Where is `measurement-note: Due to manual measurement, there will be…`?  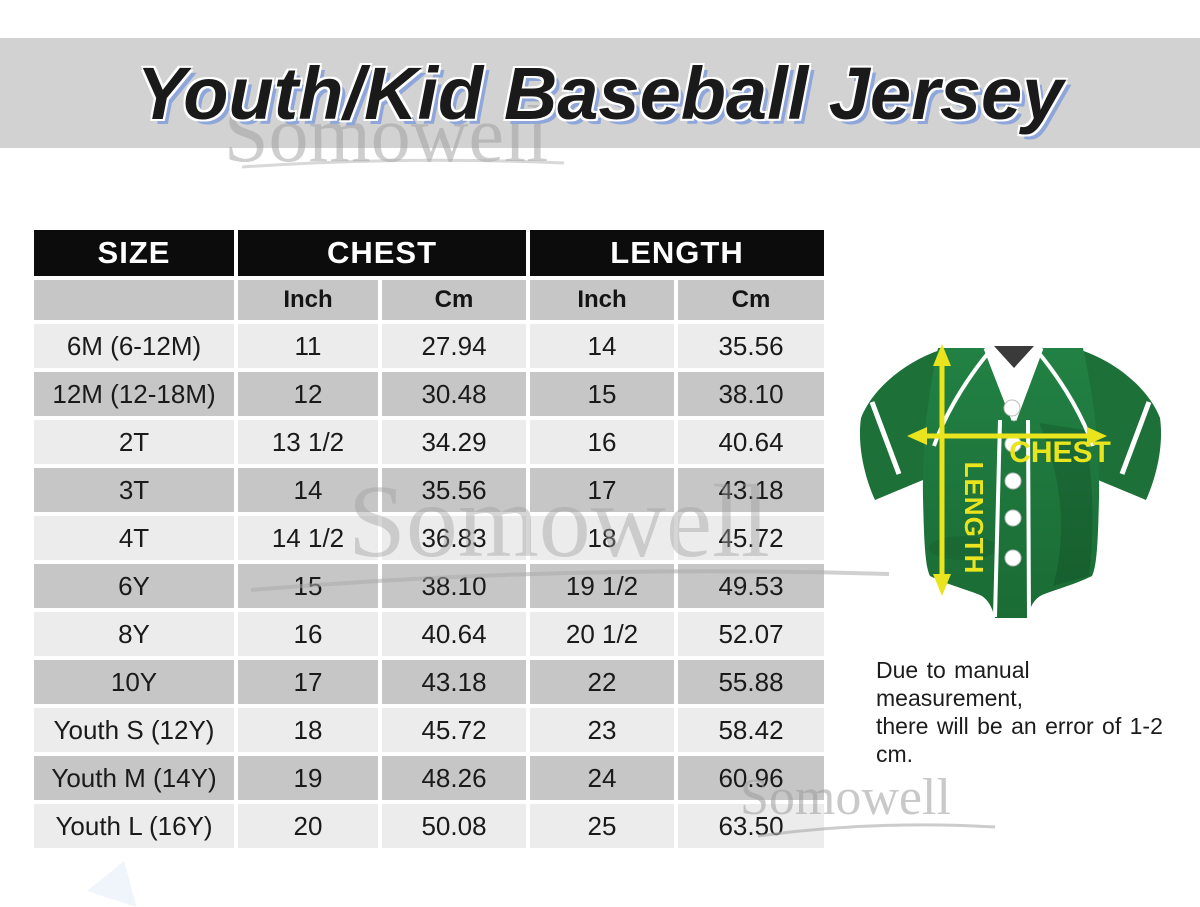 measurement-note: Due to manual measurement, there will be… is located at coordinates (1026, 712).